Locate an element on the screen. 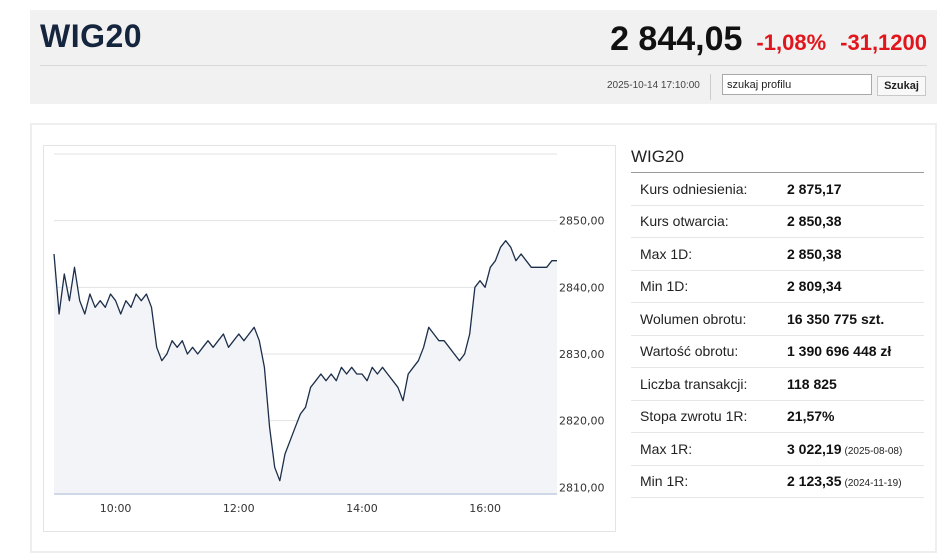 The height and width of the screenshot is (553, 948). y-tick-label: 2810,00 is located at coordinates (582, 487).